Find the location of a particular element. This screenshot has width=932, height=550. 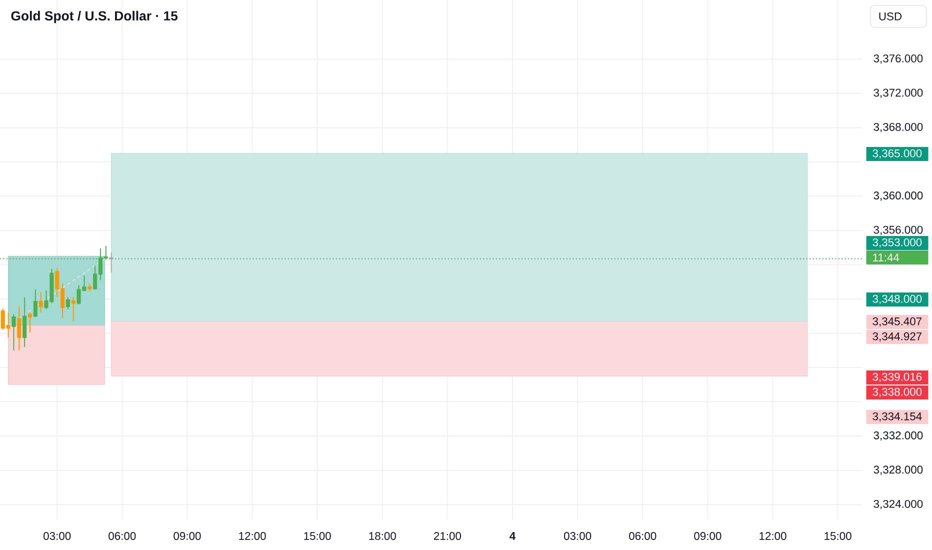

y-tick-label: 3,368.000 is located at coordinates (898, 127).